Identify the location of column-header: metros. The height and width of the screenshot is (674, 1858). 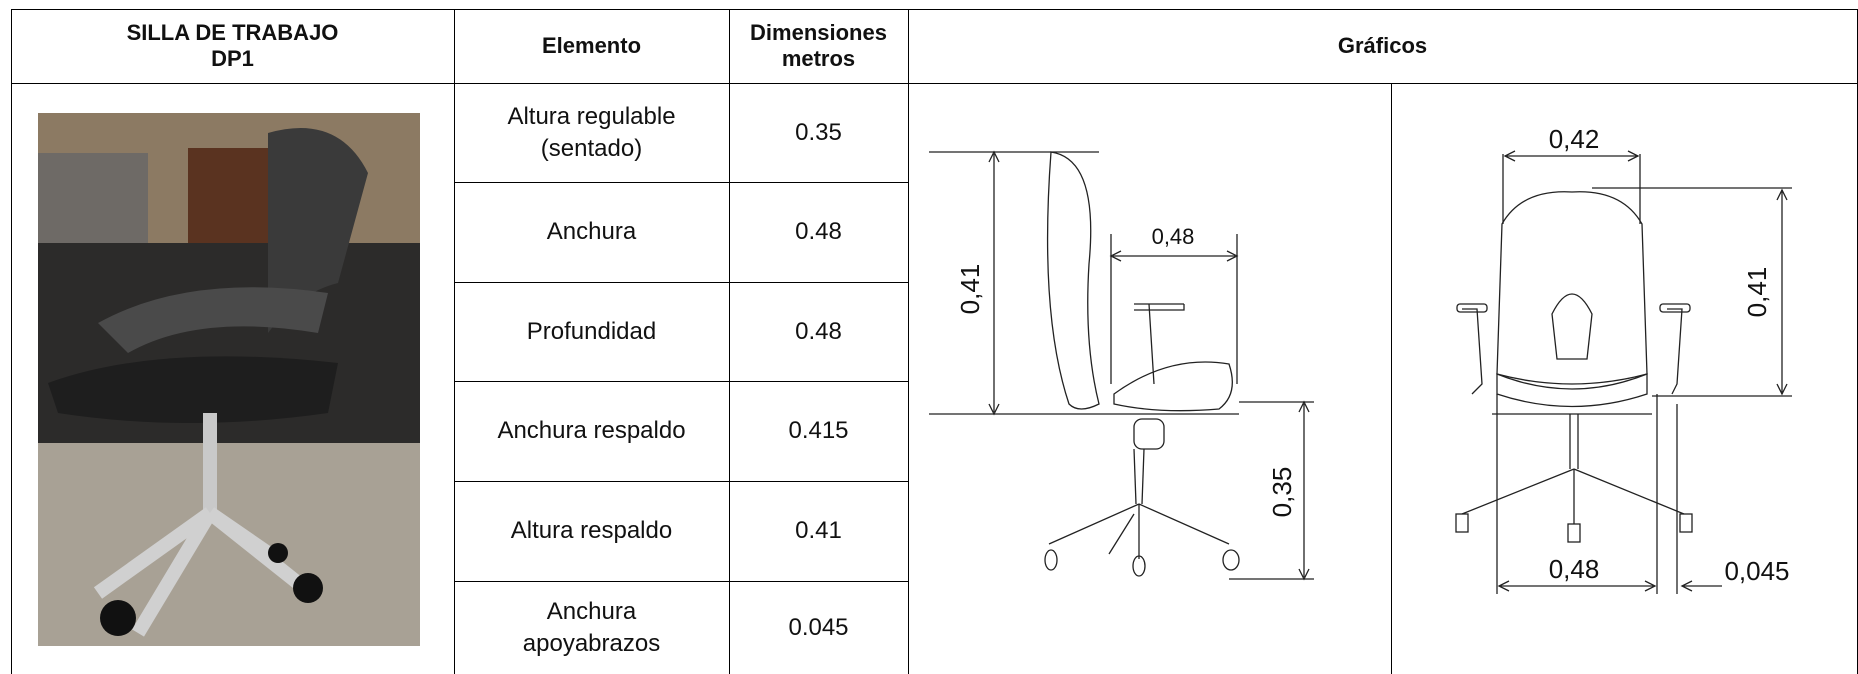
(818, 58).